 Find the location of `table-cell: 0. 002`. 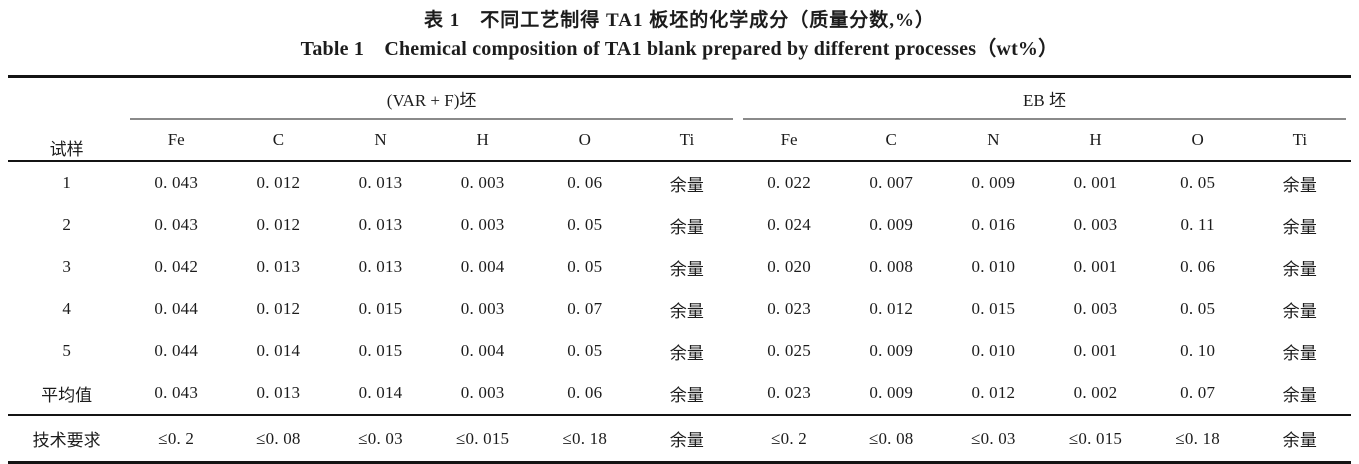

table-cell: 0. 002 is located at coordinates (1095, 392).